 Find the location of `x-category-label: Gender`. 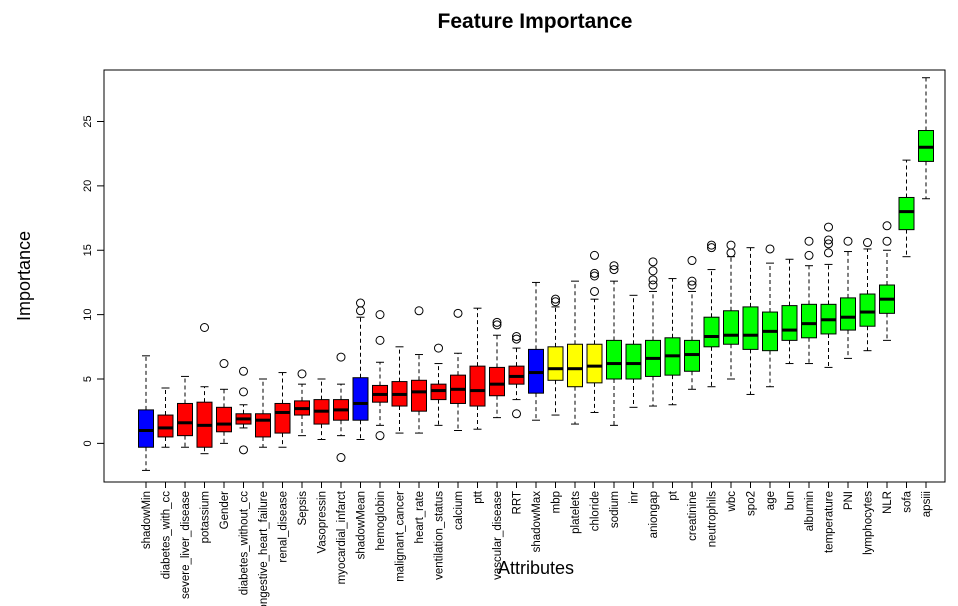

x-category-label: Gender is located at coordinates (225, 510).